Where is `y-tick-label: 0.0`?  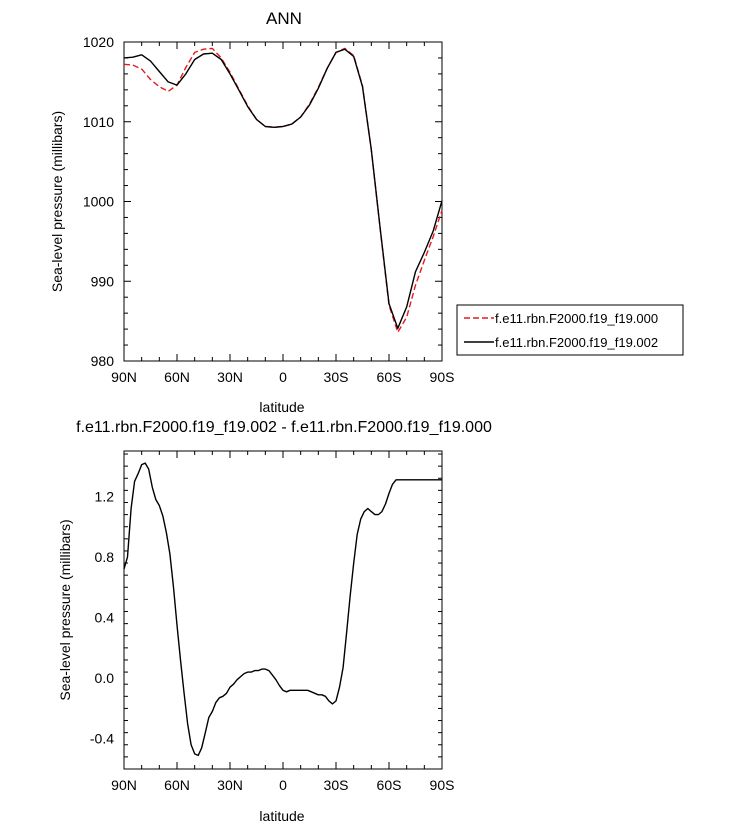
y-tick-label: 0.0 is located at coordinates (105, 678).